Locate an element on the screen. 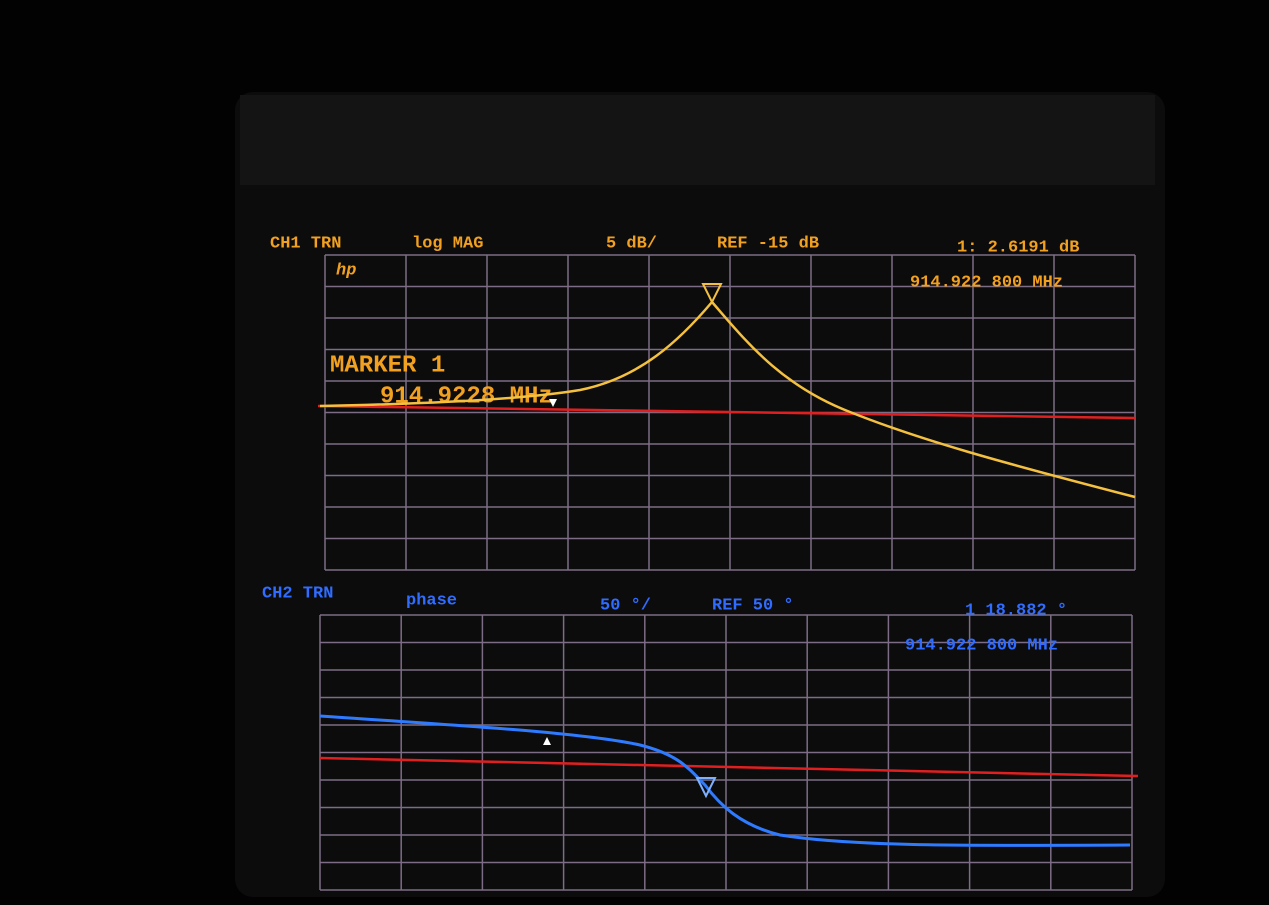 The image size is (1269, 905). ch2-scale: 50 °/ is located at coordinates (625, 605).